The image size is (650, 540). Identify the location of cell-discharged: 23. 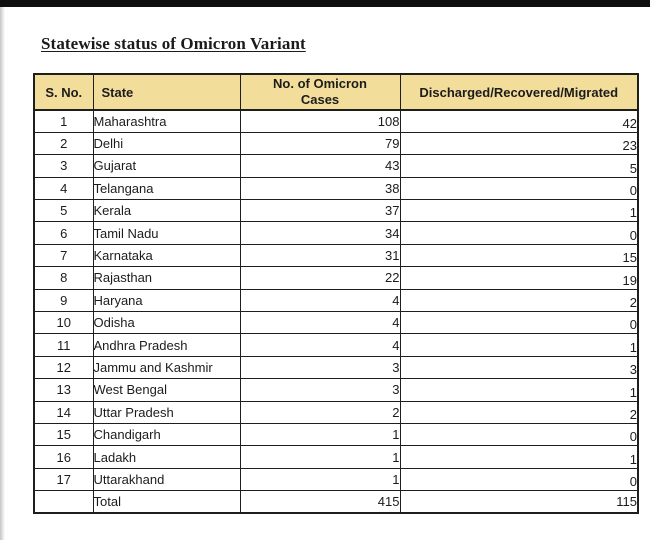
(519, 143).